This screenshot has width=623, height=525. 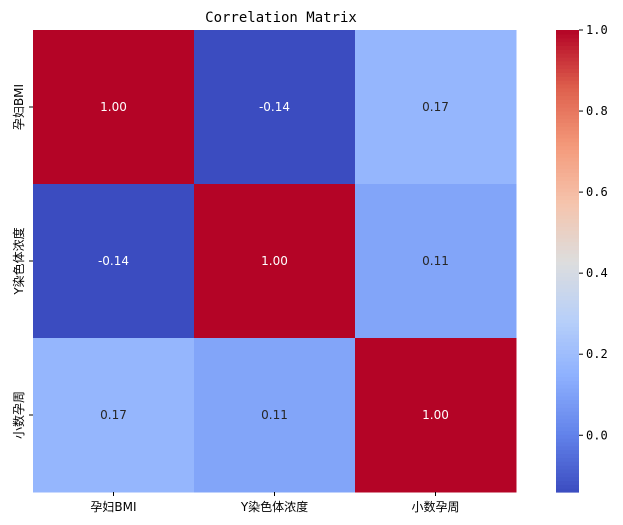 What do you see at coordinates (113, 507) in the screenshot?
I see `x-tick-label: 孕妇BMI` at bounding box center [113, 507].